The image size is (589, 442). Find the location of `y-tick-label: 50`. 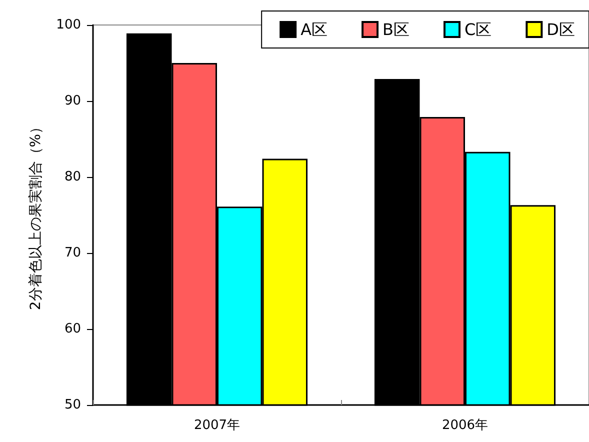

y-tick-label: 50 is located at coordinates (72, 405).